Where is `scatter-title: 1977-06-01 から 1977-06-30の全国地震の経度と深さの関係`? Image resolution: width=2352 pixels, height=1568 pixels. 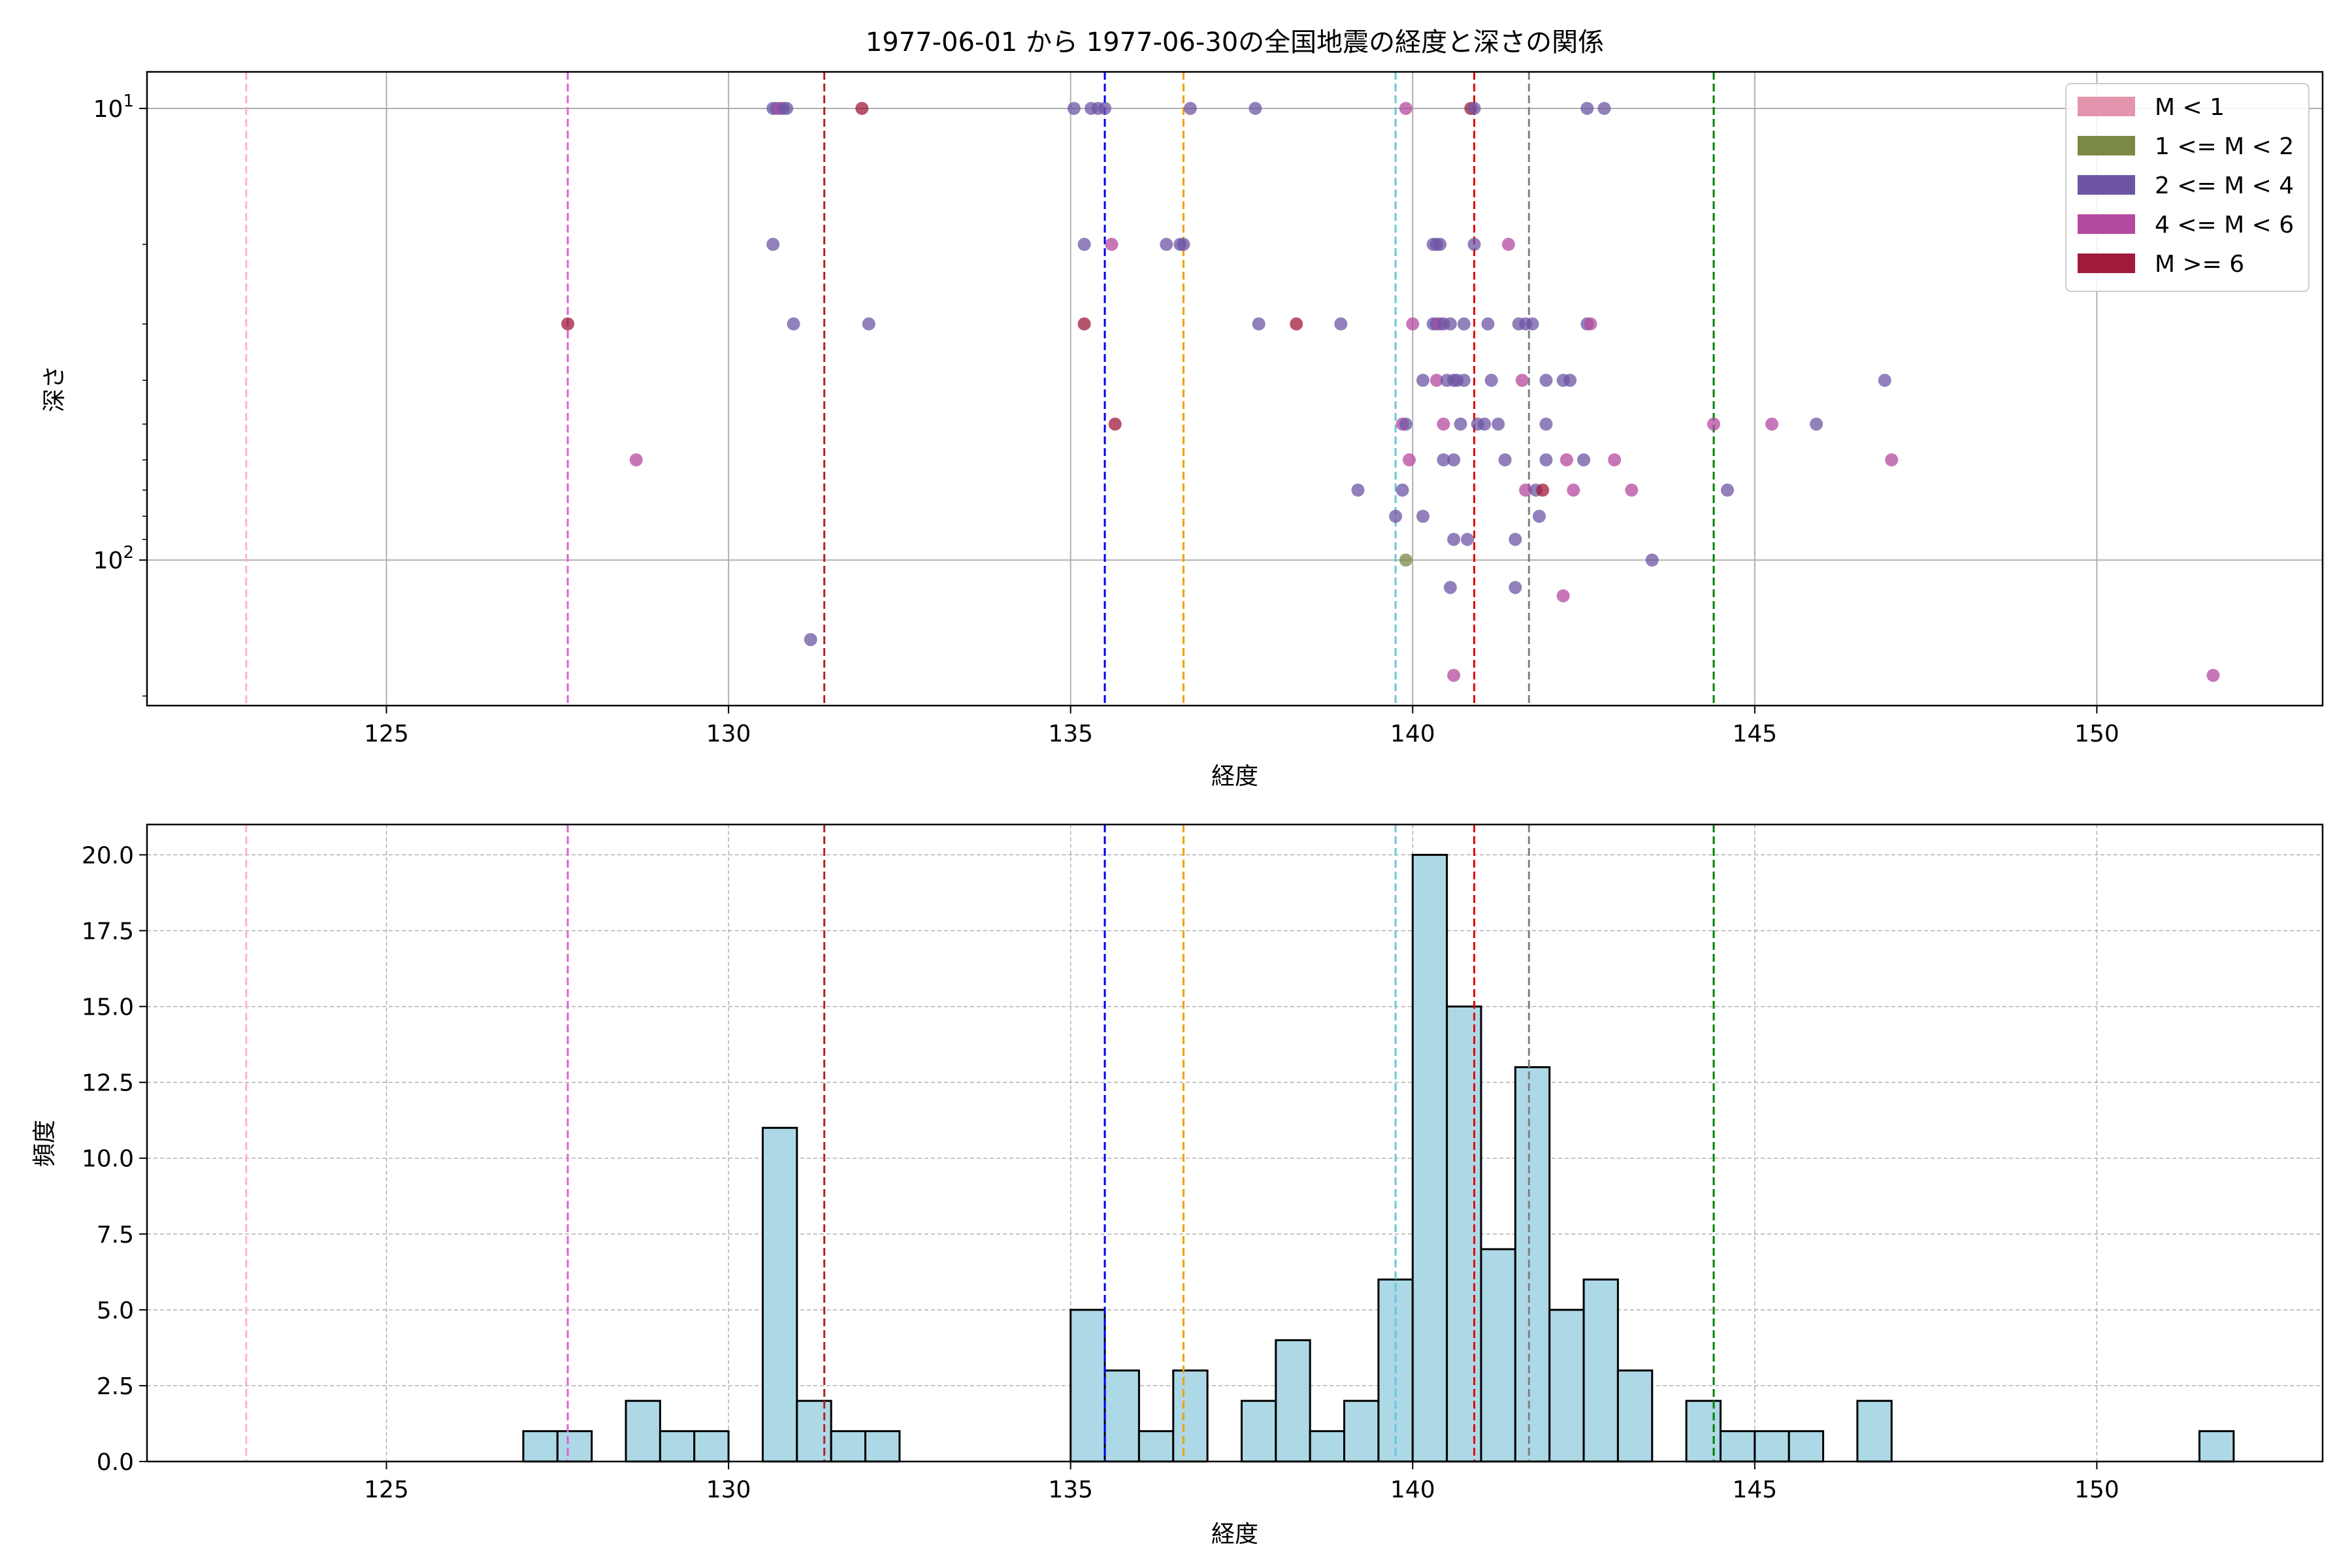
scatter-title: 1977-06-01 から 1977-06-30の全国地震の経度と深さの関係 is located at coordinates (1235, 42).